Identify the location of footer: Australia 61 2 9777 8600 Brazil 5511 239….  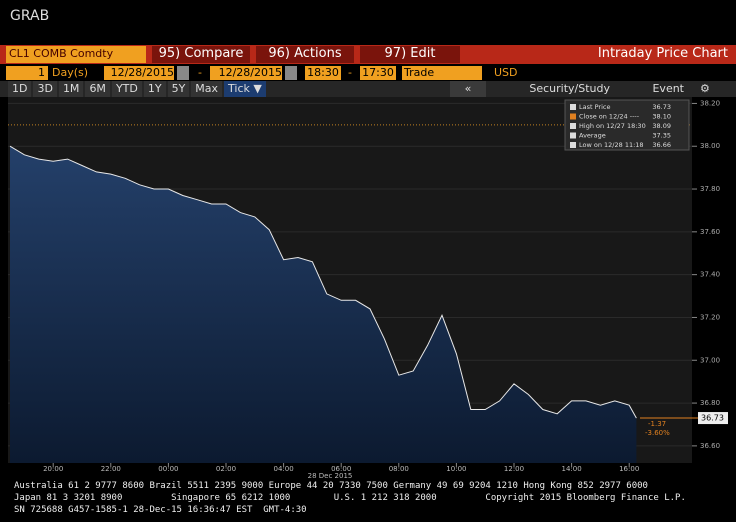
(350, 498).